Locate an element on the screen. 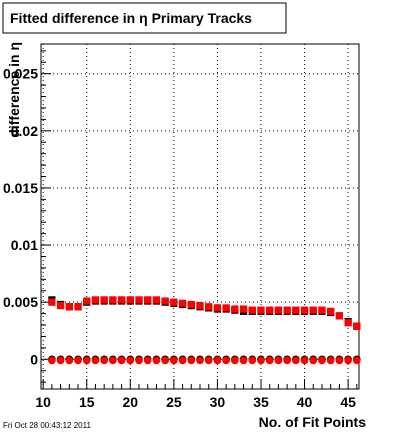 The width and height of the screenshot is (400, 433). data-marks is located at coordinates (204, 330).